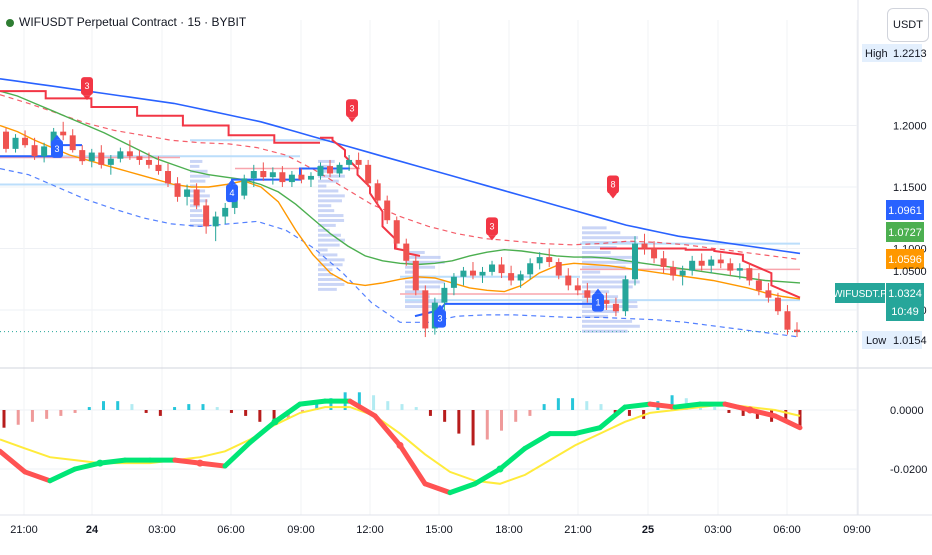  I want to click on signal-label-box, so click(352, 108).